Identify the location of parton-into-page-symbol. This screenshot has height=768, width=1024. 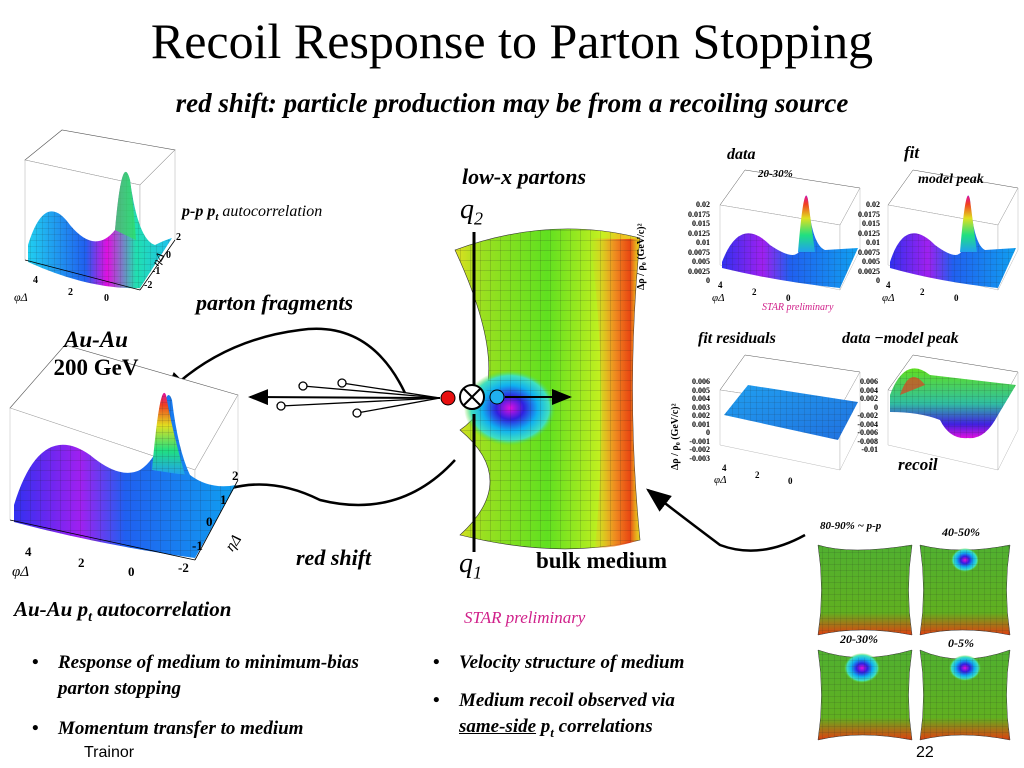
(472, 397).